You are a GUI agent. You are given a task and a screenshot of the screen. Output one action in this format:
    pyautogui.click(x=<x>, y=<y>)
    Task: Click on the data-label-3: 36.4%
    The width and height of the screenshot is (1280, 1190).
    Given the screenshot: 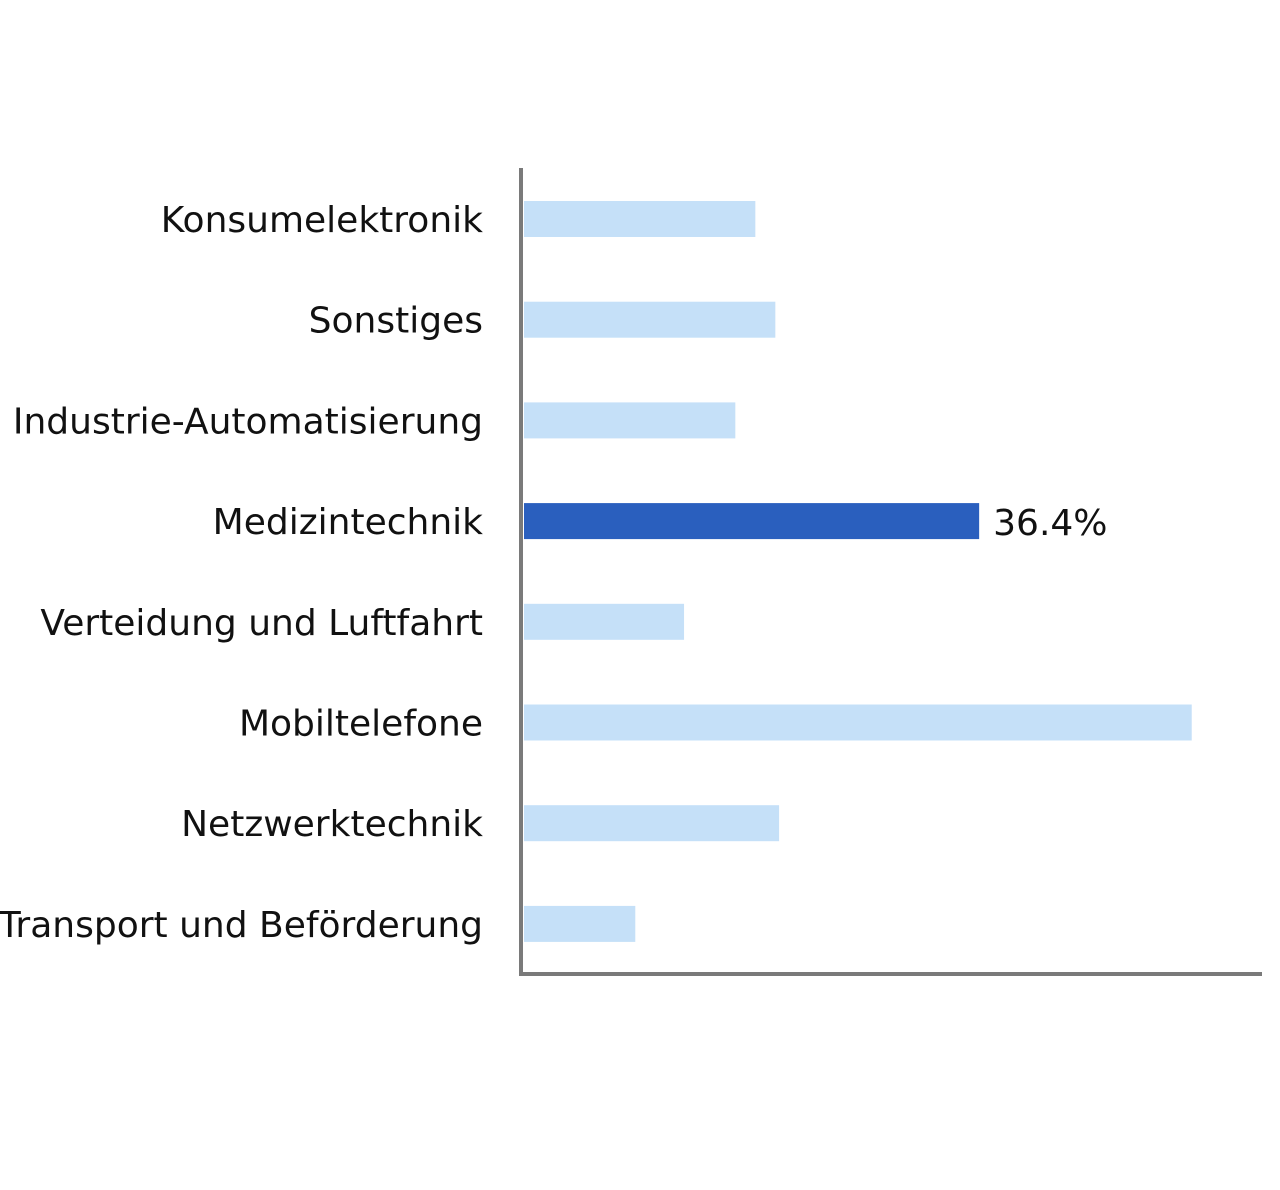 What is the action you would take?
    pyautogui.click(x=1050, y=523)
    